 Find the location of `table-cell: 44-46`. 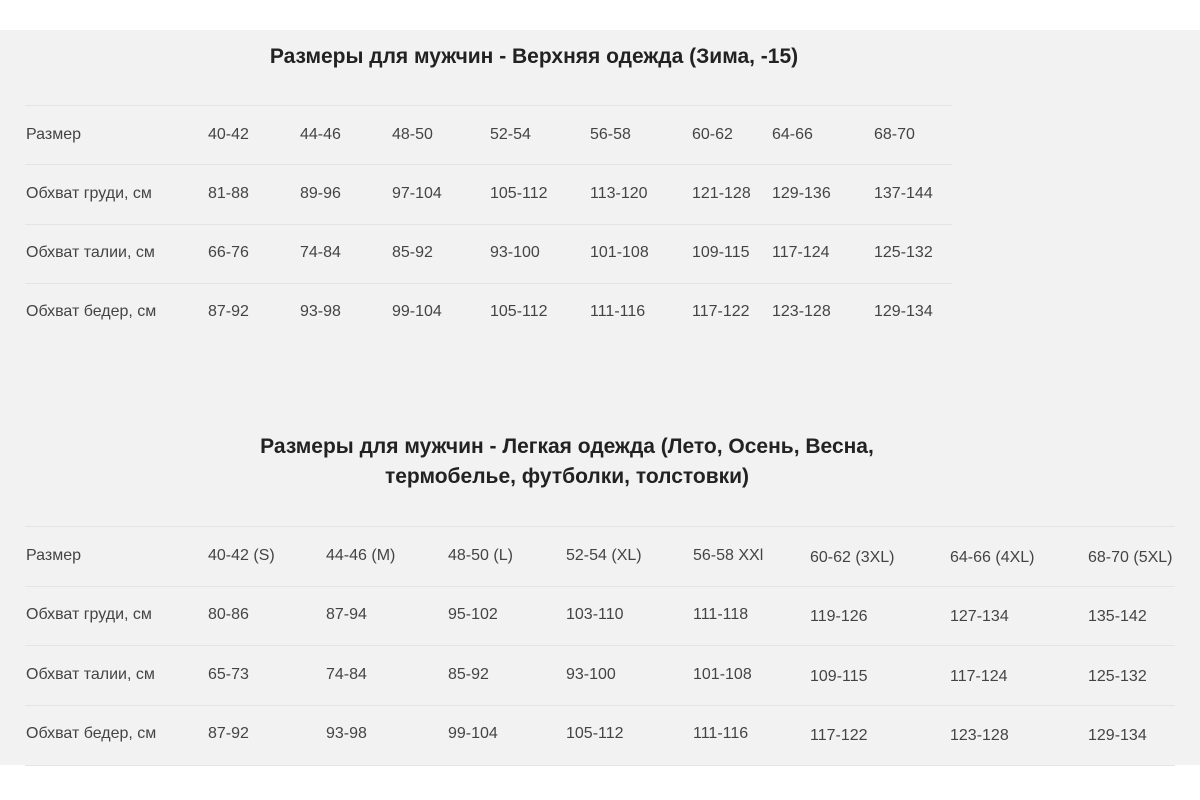

table-cell: 44-46 is located at coordinates (320, 134).